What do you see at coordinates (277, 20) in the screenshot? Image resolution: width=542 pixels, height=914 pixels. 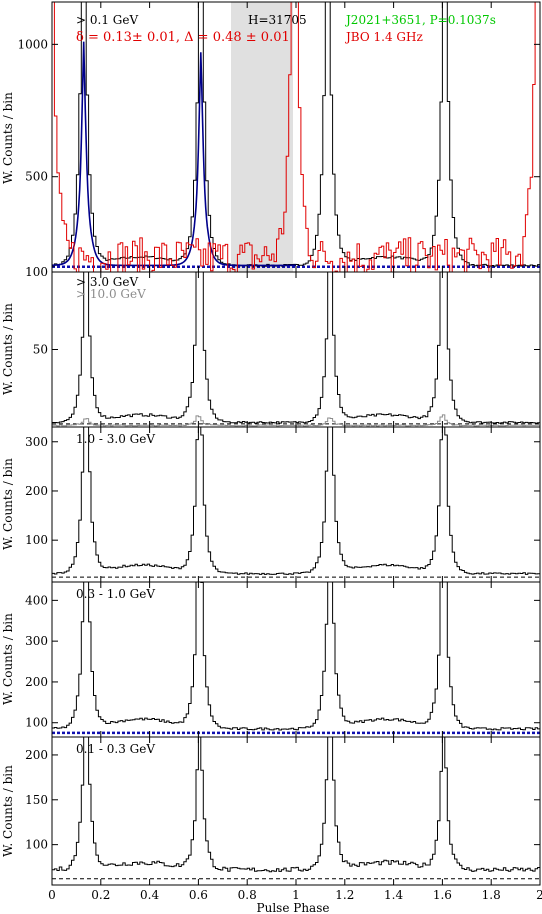 I see `htest-label: H=31705` at bounding box center [277, 20].